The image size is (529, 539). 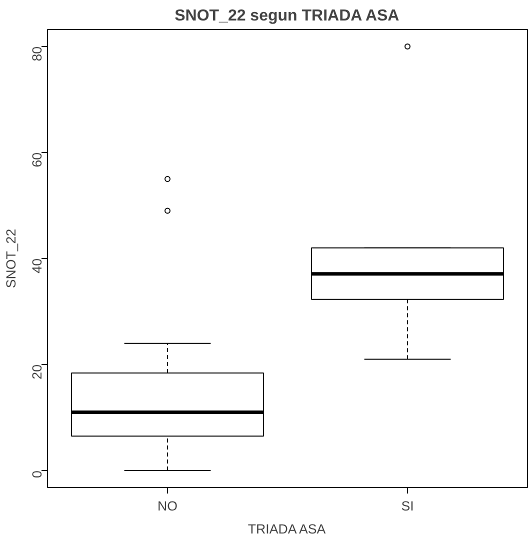 What do you see at coordinates (168, 506) in the screenshot?
I see `x-tick-label: NO` at bounding box center [168, 506].